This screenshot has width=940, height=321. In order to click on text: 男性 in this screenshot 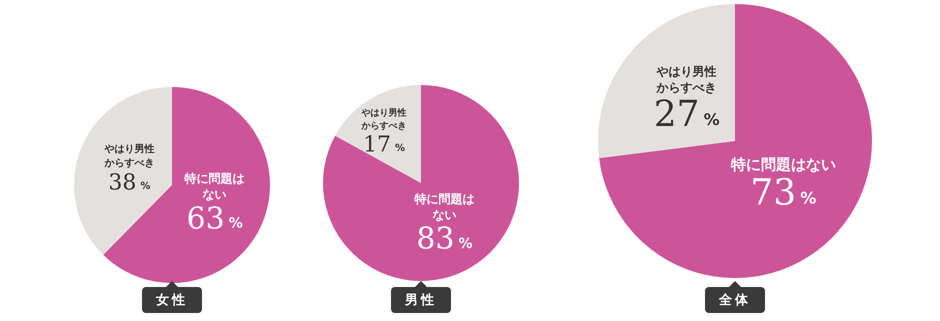, I will do `click(421, 300)`.